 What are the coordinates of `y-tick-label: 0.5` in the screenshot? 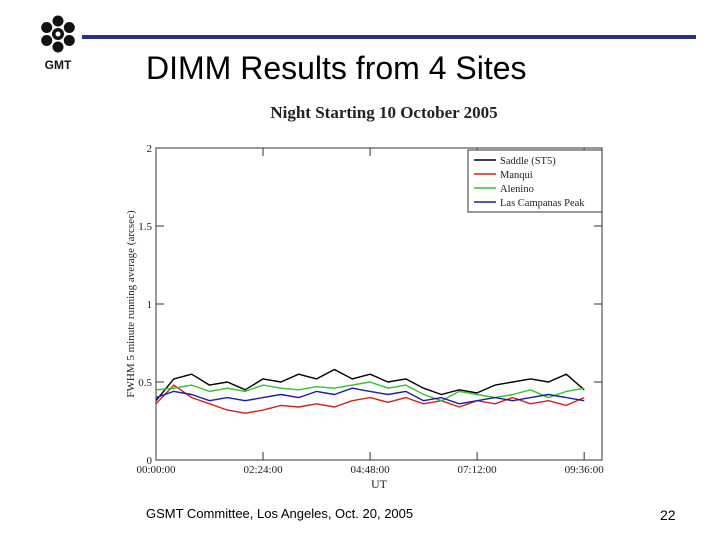 It's located at (145, 383).